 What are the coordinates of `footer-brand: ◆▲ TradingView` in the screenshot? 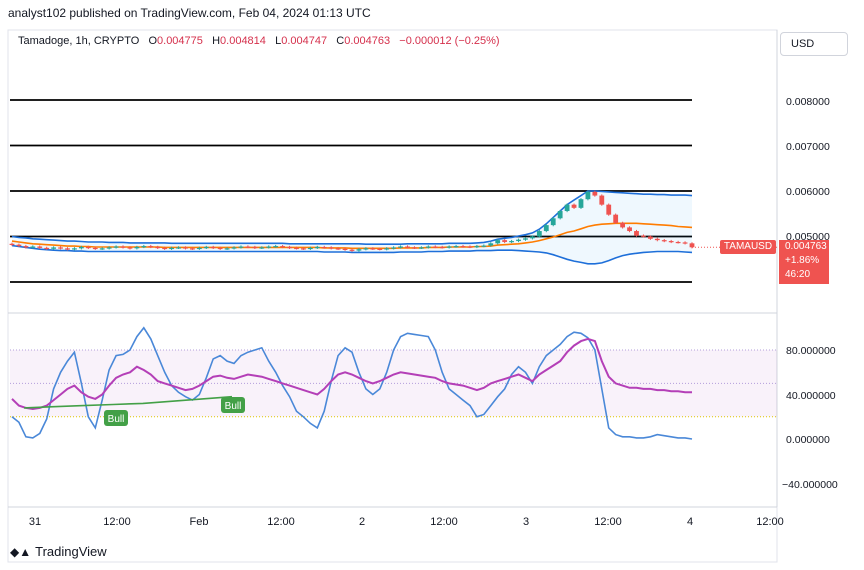 It's located at (58, 551).